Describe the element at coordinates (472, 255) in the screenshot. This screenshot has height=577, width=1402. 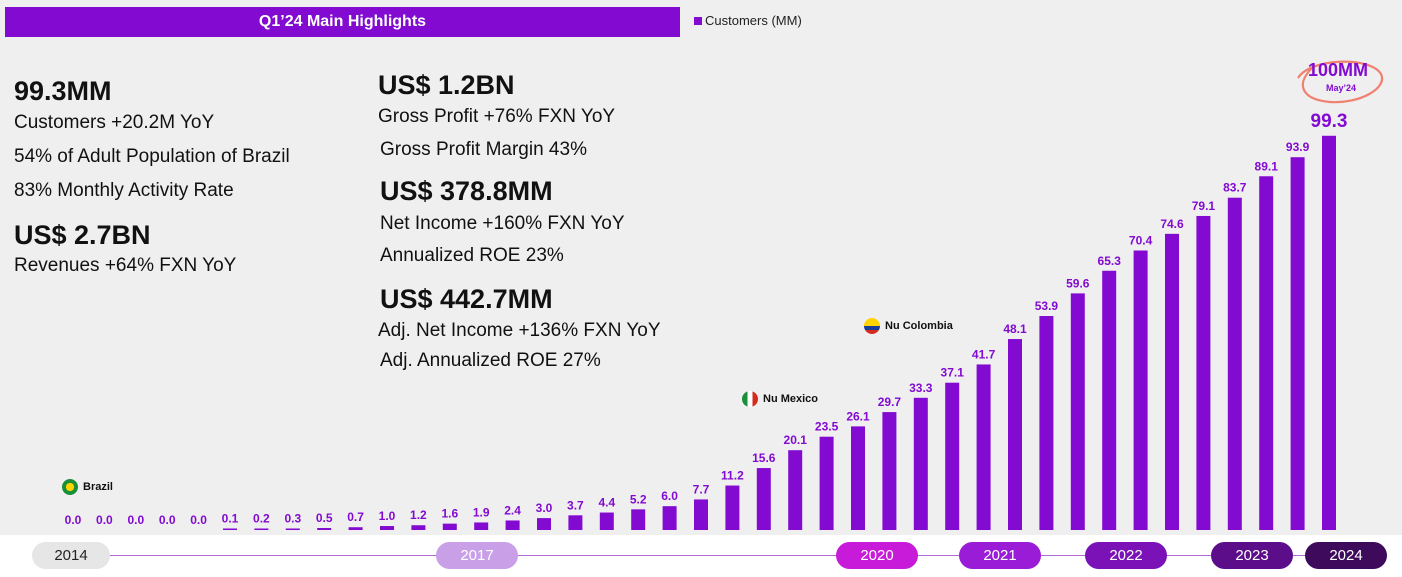
I see `net-line-2: Annualized ROE 23%` at that location.